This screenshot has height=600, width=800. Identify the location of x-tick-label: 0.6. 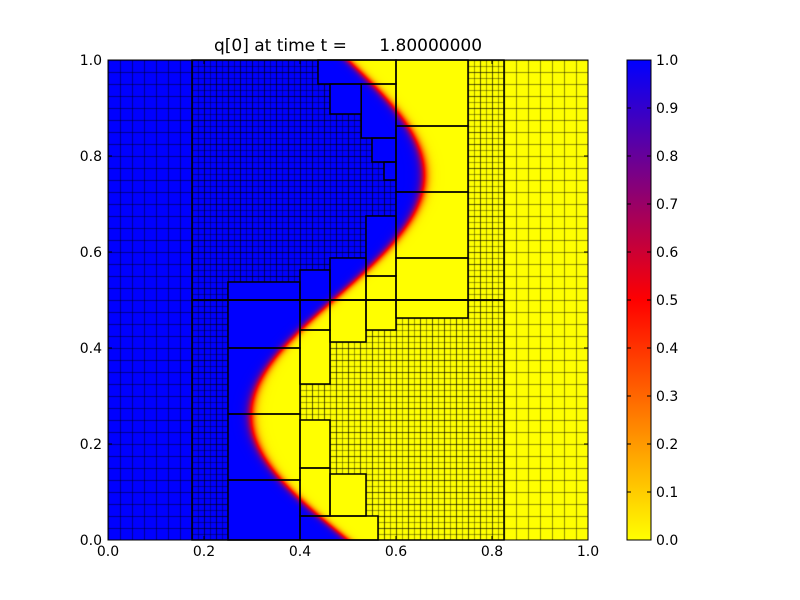
(396, 552).